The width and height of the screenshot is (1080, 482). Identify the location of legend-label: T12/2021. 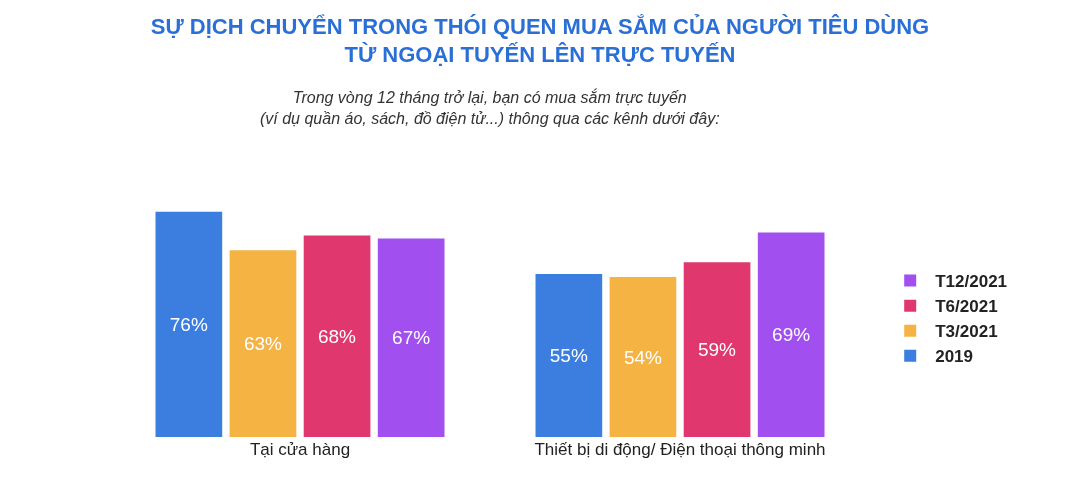
(971, 282).